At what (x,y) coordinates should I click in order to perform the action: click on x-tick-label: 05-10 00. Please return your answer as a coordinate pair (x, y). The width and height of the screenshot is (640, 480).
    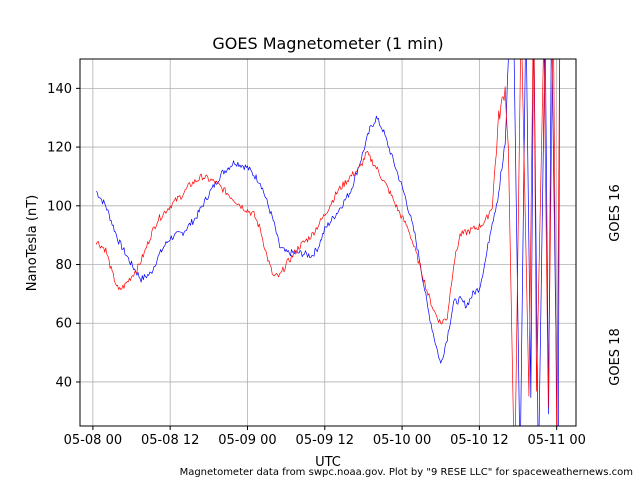
    Looking at the image, I should click on (402, 440).